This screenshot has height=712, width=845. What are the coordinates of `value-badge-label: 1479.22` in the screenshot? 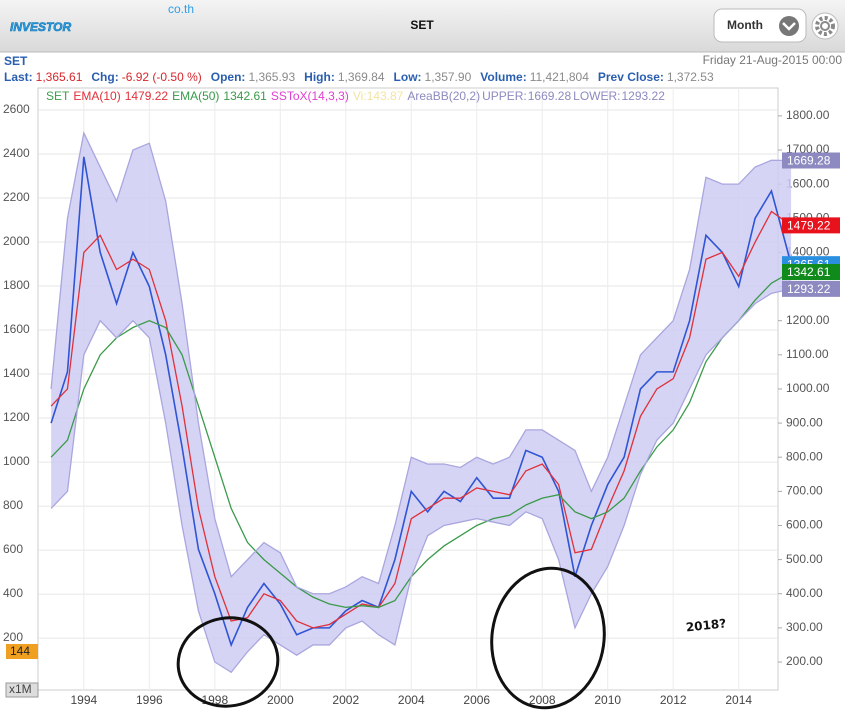 It's located at (809, 226).